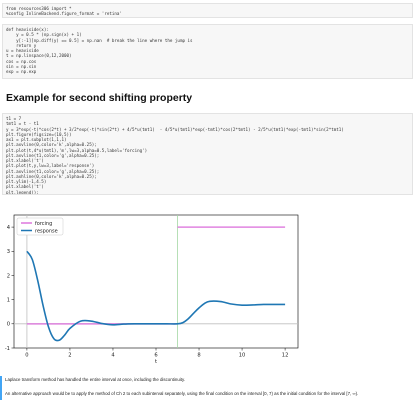  What do you see at coordinates (26, 181) in the screenshot?
I see `code-line: plt.ylim(-1,4.5)` at bounding box center [26, 181].